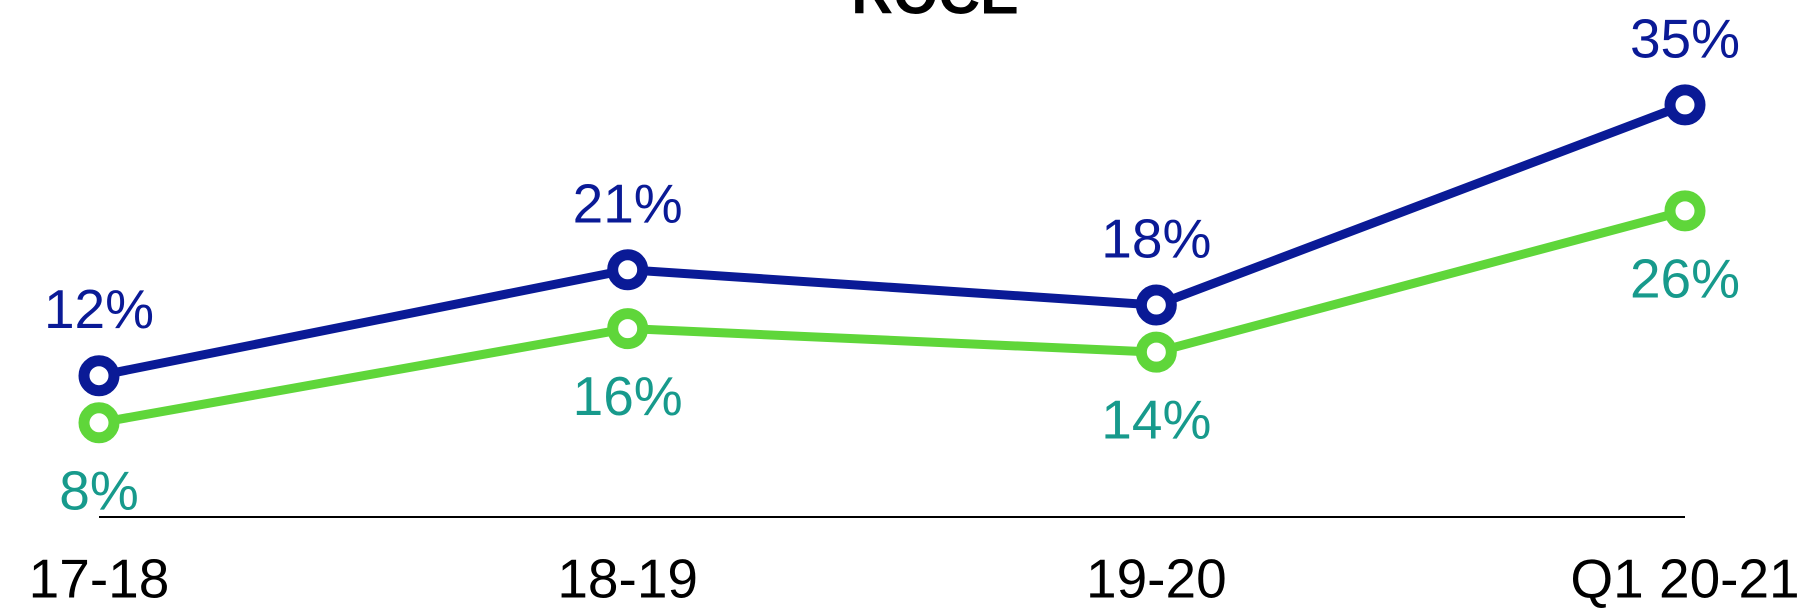 The width and height of the screenshot is (1810, 612). Describe the element at coordinates (99, 579) in the screenshot. I see `x-tick-label: 17-18` at that location.